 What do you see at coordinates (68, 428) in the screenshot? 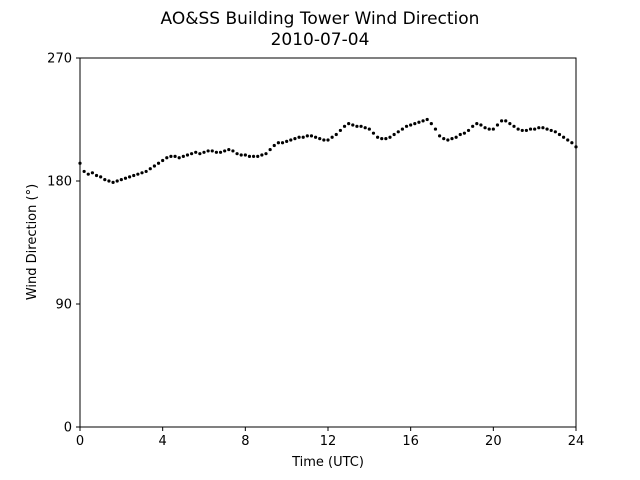
I see `y-tick-label: 0` at bounding box center [68, 428].